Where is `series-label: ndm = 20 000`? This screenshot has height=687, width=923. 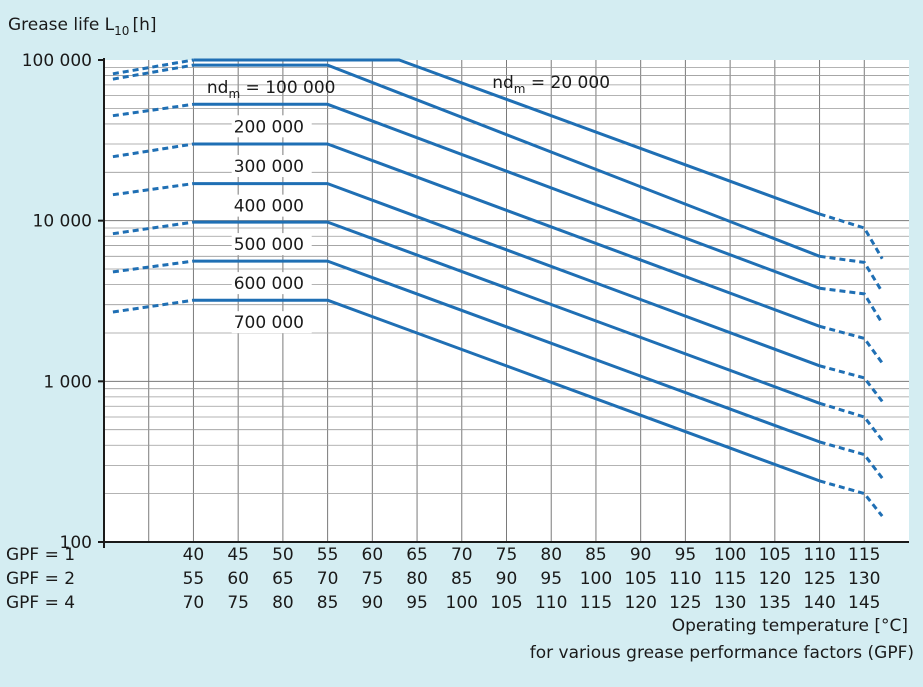 series-label: ndm = 20 000 is located at coordinates (551, 84).